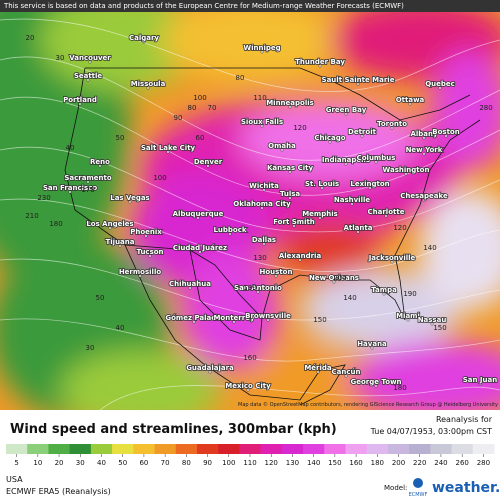 This screenshot has width=500, height=504. Describe the element at coordinates (60, 58) in the screenshot. I see `wind-label: 30` at that location.